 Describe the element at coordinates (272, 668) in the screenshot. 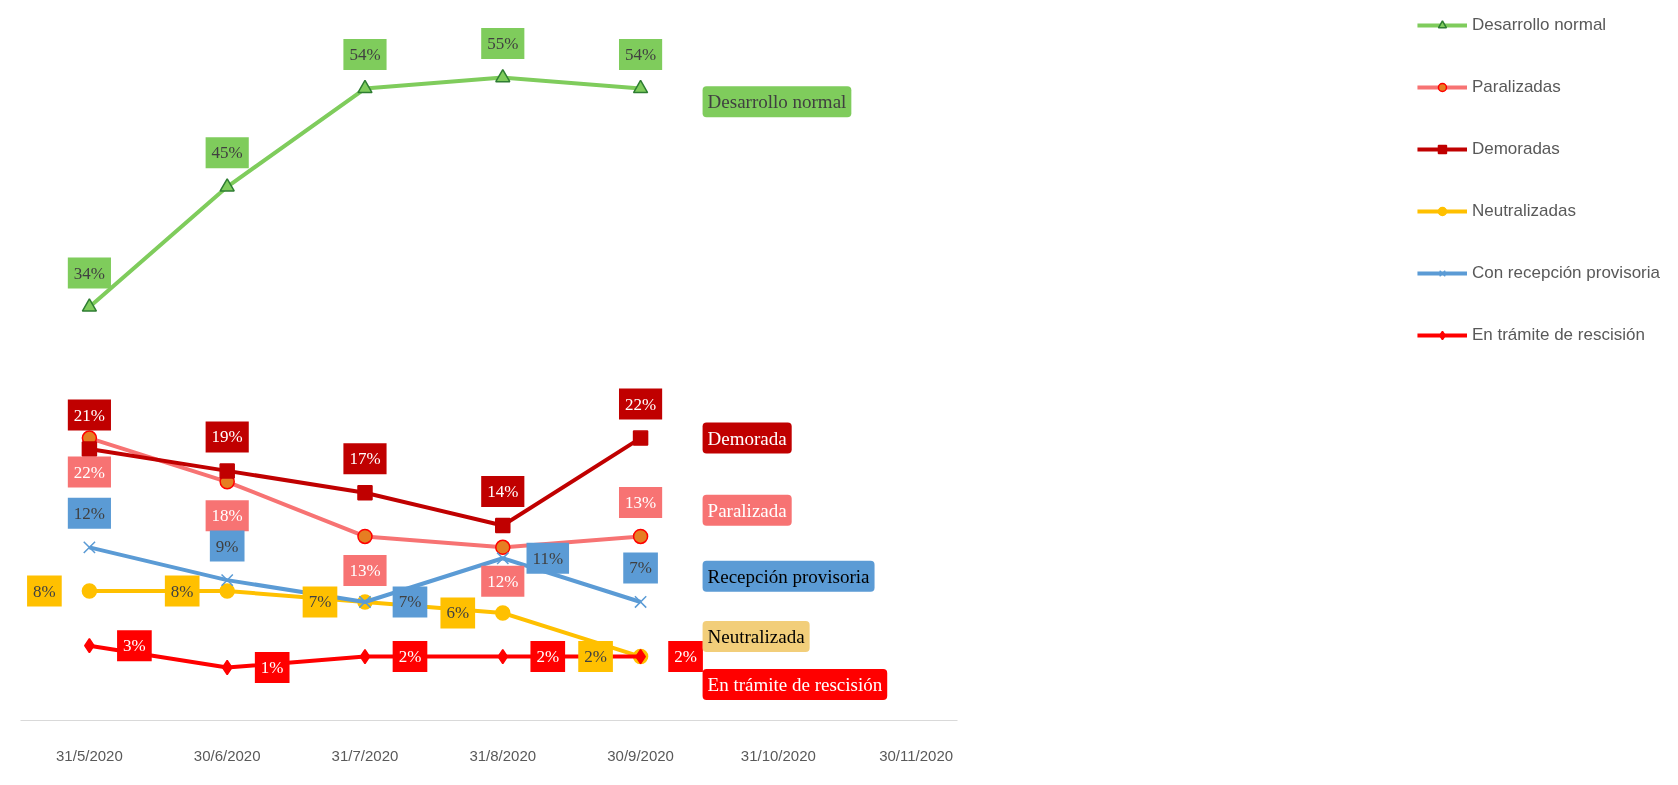

I see `data-label: 1%` at that location.